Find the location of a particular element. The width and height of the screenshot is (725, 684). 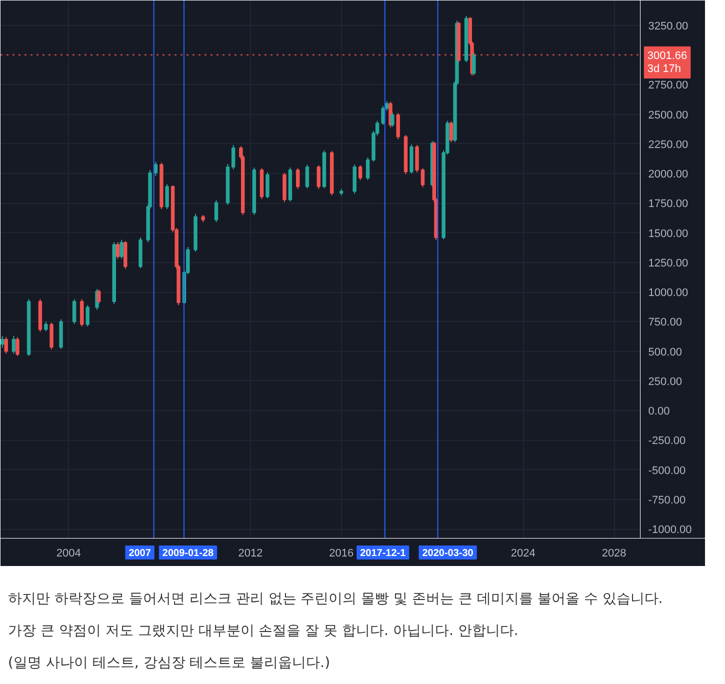

y-tick-label: 3250.00 is located at coordinates (668, 26).